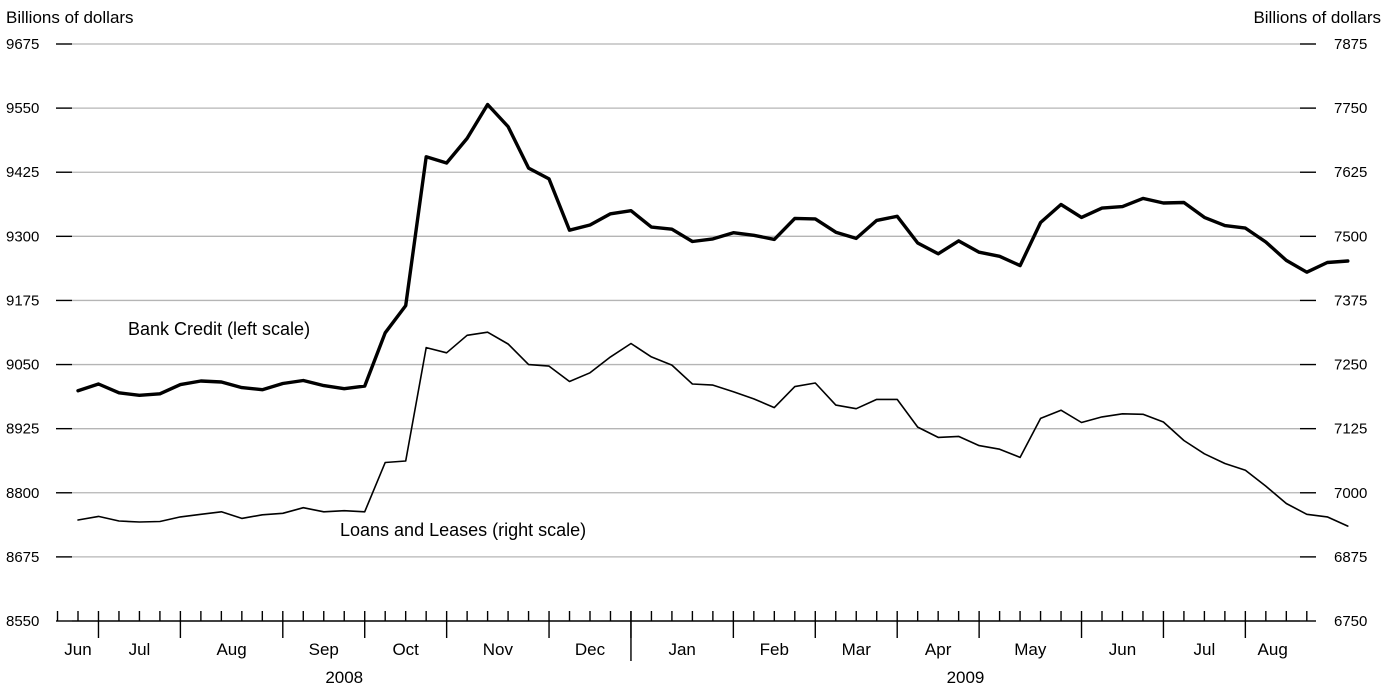 The width and height of the screenshot is (1387, 687). Describe the element at coordinates (1350, 557) in the screenshot. I see `right-tick-label: 6875` at that location.